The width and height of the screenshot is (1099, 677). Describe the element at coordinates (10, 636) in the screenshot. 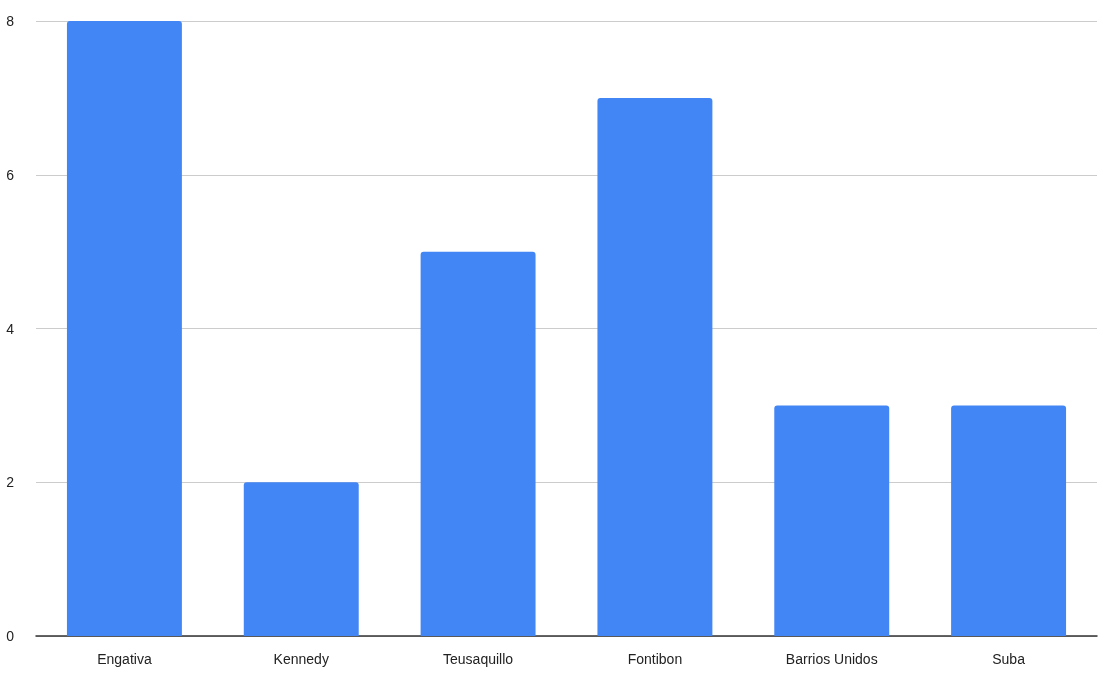

I see `y-tick-label: 0` at that location.